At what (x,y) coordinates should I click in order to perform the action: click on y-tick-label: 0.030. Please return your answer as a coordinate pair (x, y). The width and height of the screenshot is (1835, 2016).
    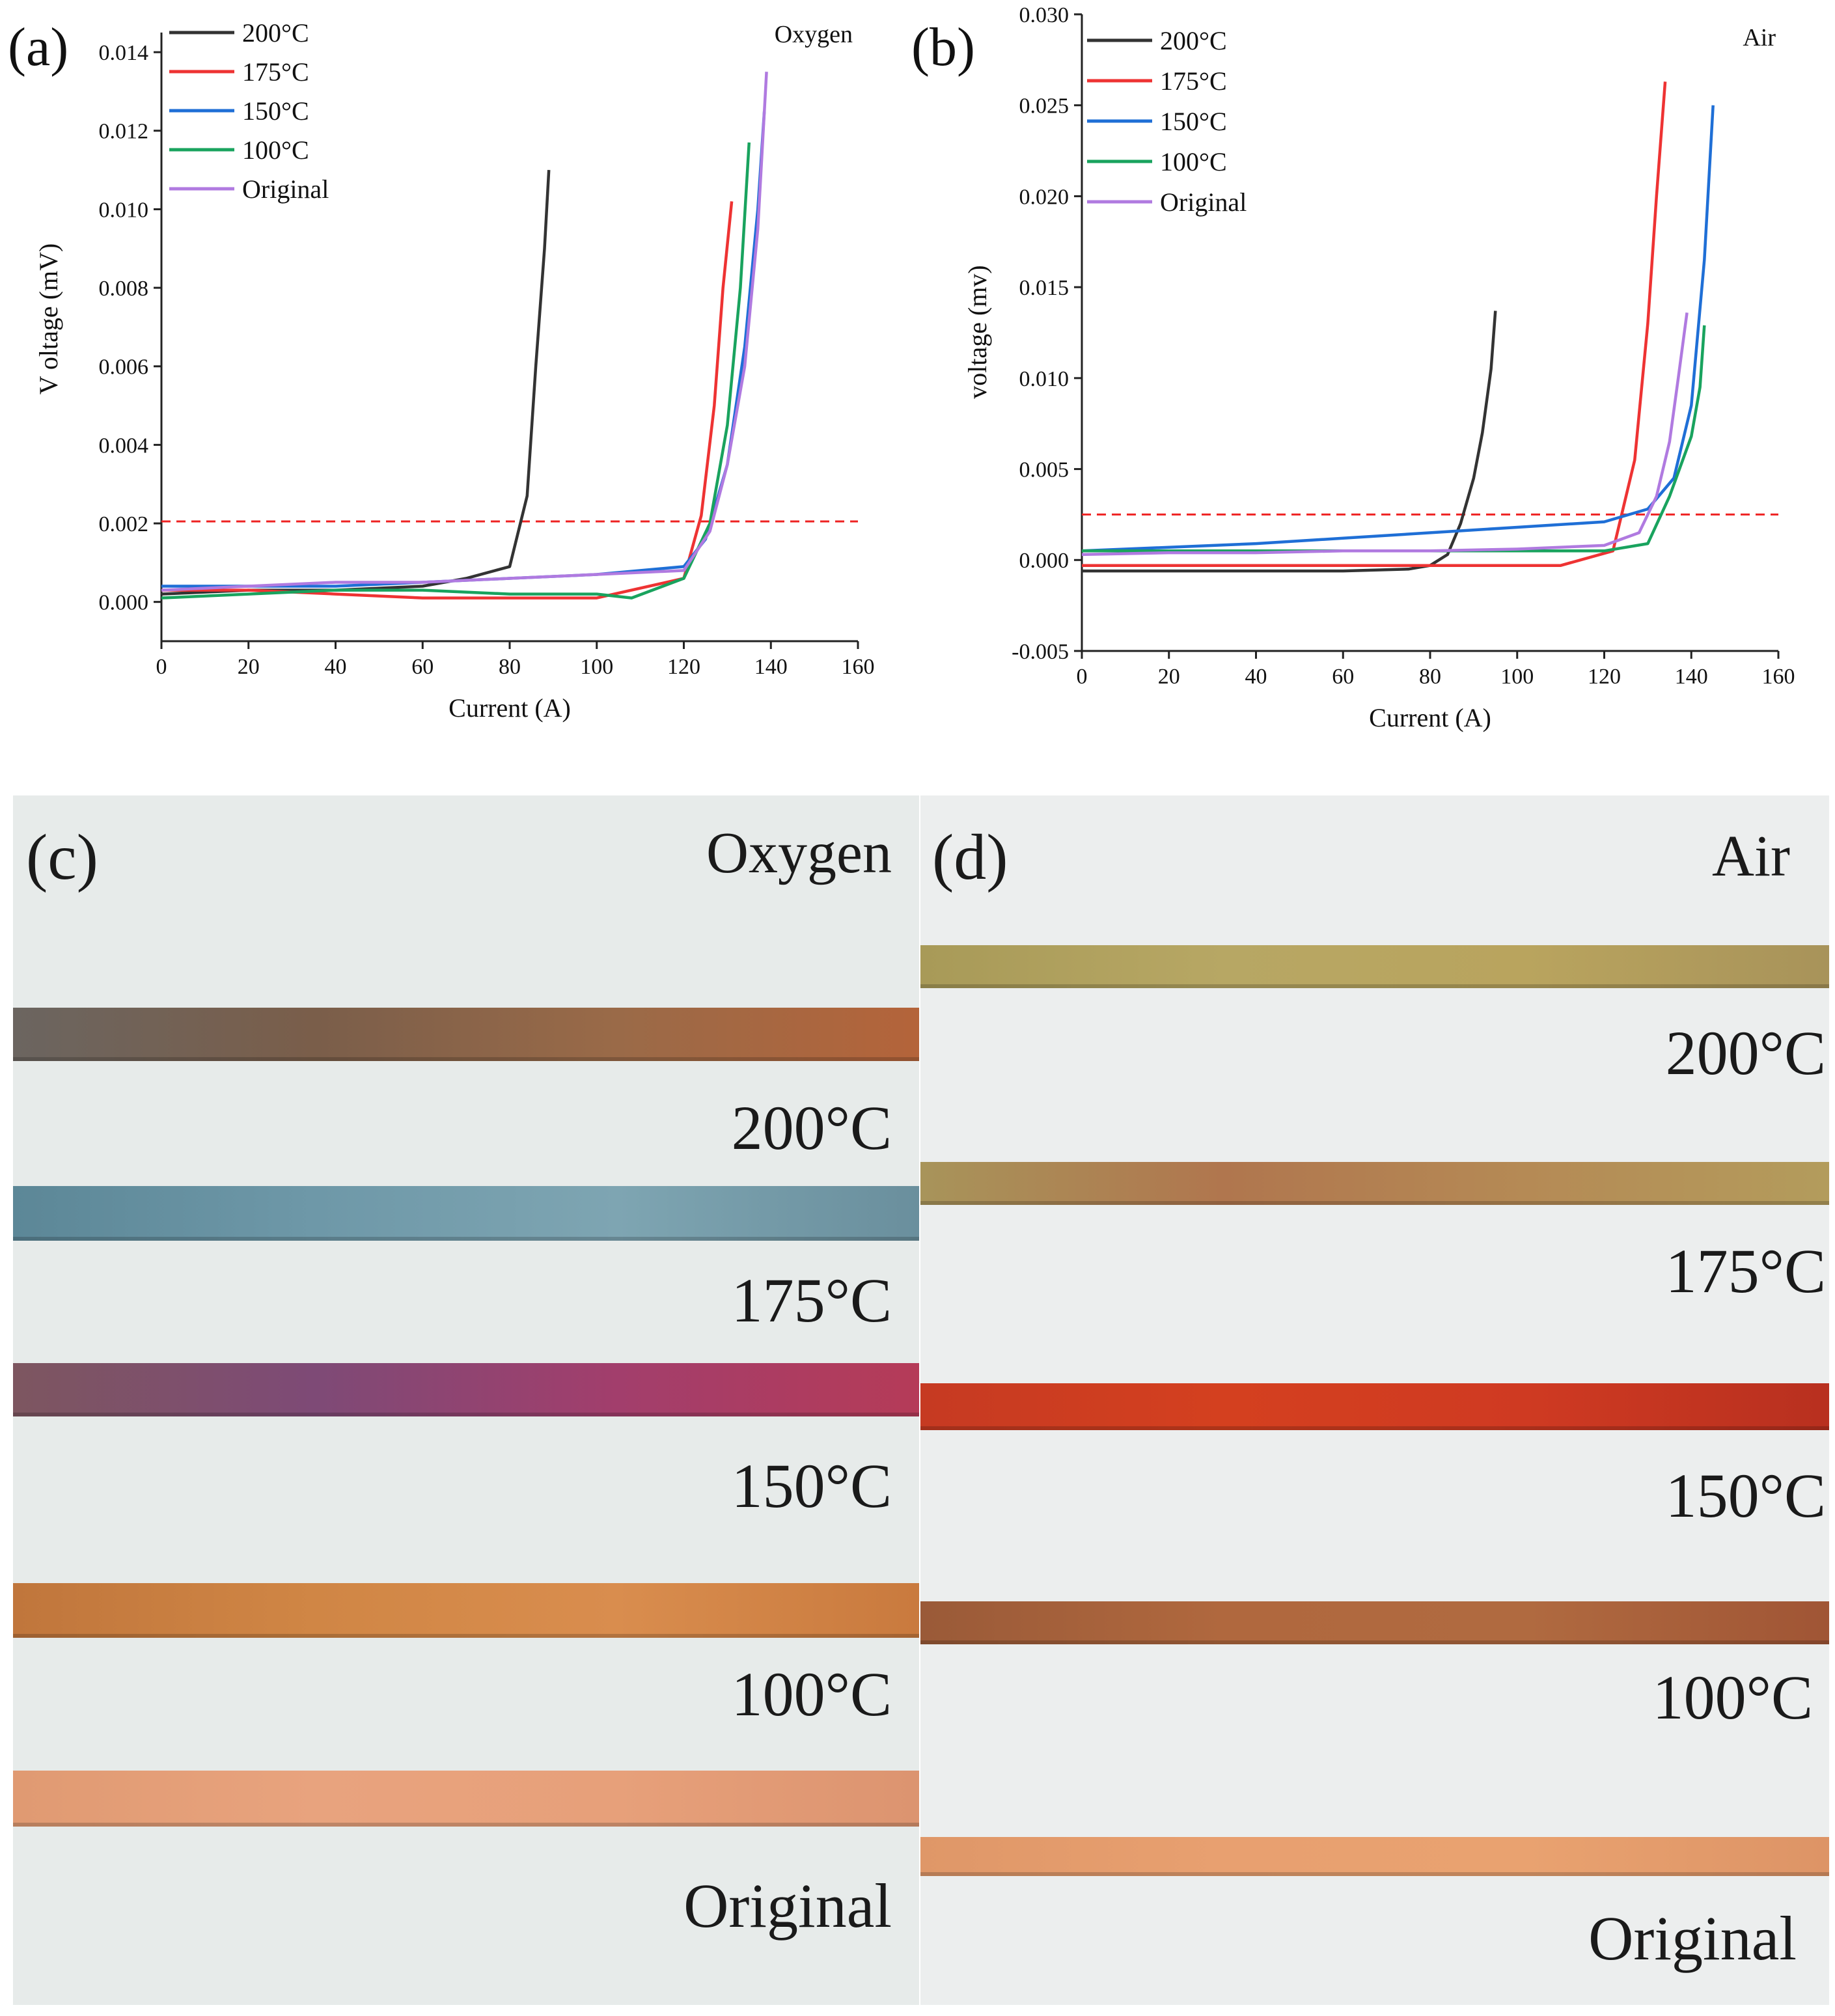
    Looking at the image, I should click on (1044, 15).